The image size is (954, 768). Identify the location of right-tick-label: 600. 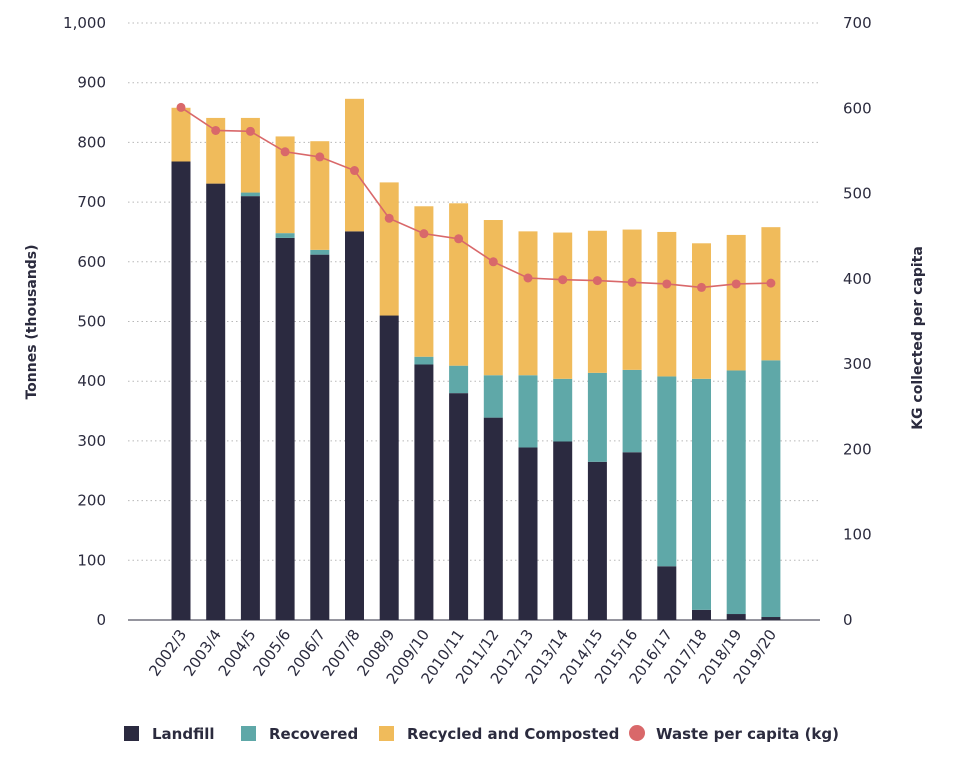
(857, 108).